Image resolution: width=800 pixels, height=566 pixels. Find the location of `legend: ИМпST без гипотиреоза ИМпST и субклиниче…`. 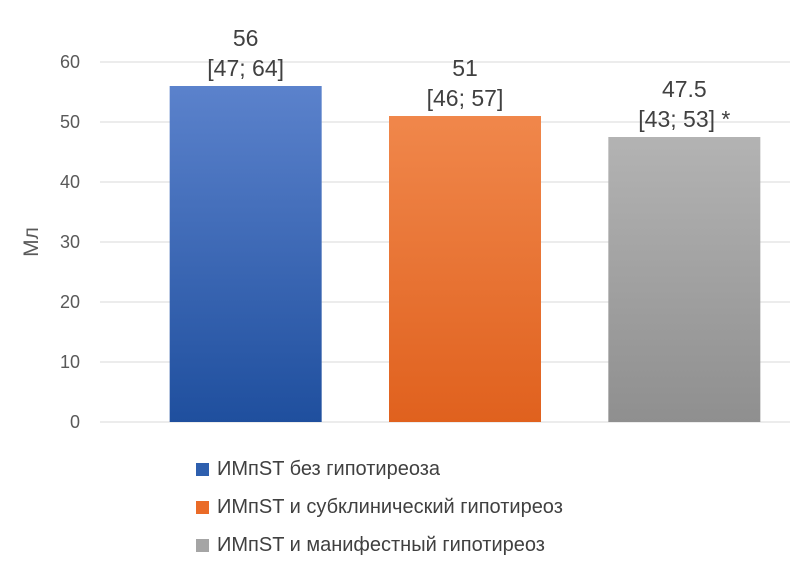

legend: ИМпST без гипотиреоза ИМпST и субклиниче… is located at coordinates (379, 507).